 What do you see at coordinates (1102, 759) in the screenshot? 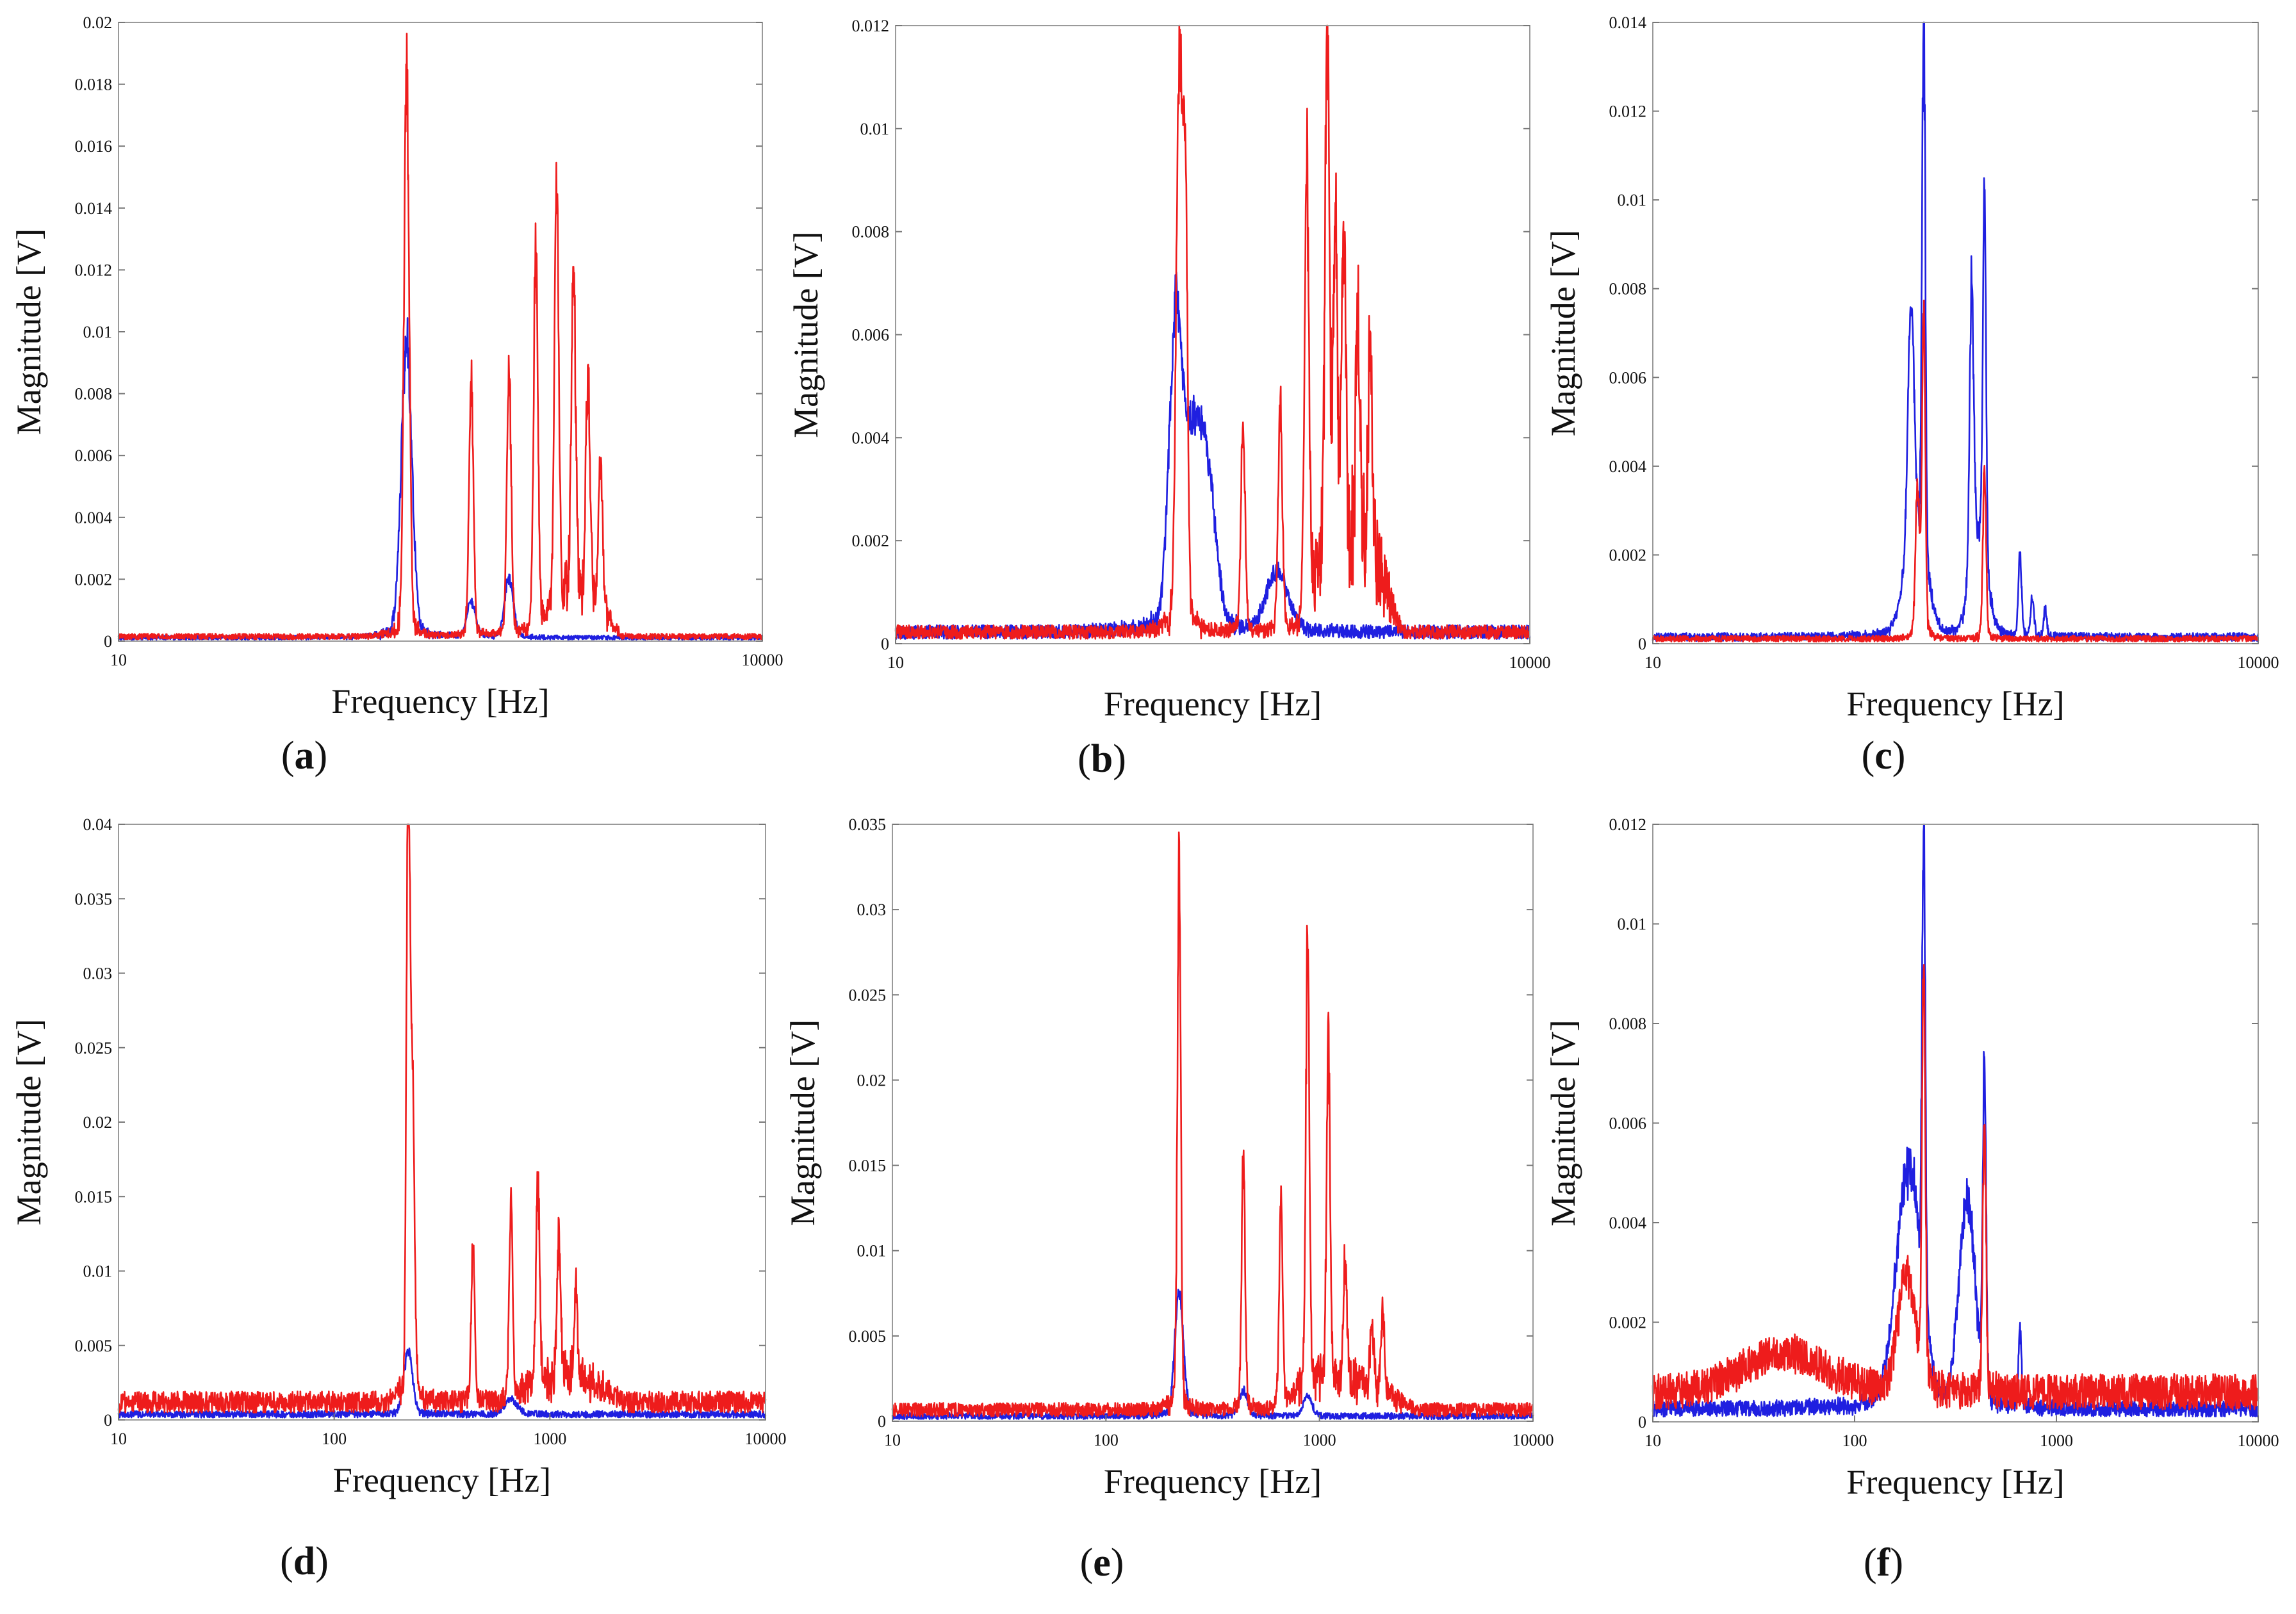
I see `panel-label: (b)` at bounding box center [1102, 759].